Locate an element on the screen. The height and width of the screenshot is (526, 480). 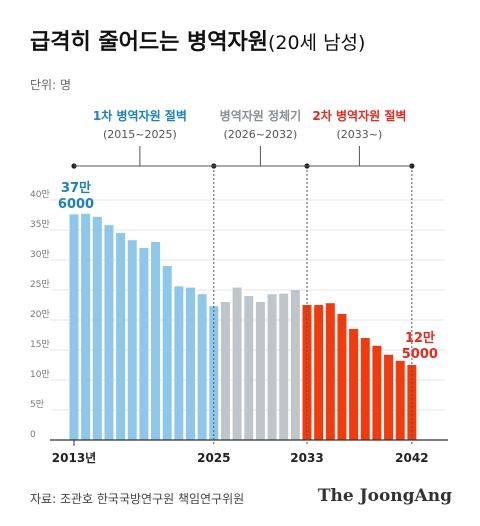
page-title: 급격히 줄어드는 병역자원(20세 남성) is located at coordinates (197, 40).